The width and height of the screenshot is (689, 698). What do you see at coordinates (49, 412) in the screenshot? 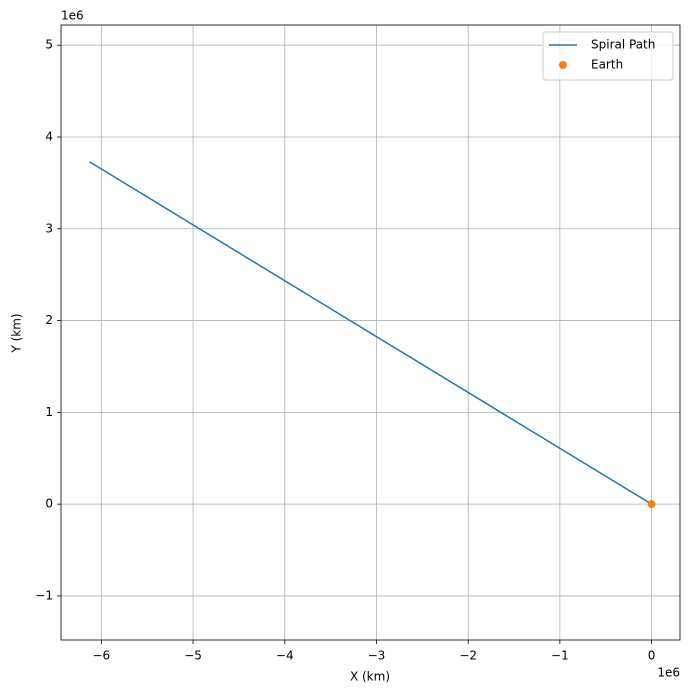
I see `y-tick-label: 1` at bounding box center [49, 412].